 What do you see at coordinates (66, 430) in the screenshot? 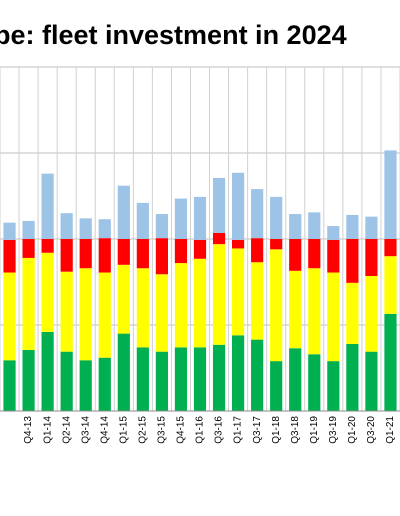
I see `x-tick-label: Q2-14` at bounding box center [66, 430].